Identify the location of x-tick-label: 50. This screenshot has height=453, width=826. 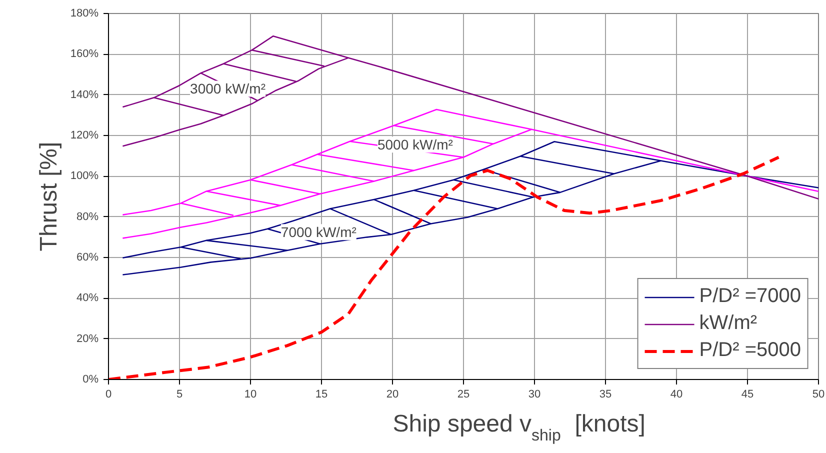
(818, 394).